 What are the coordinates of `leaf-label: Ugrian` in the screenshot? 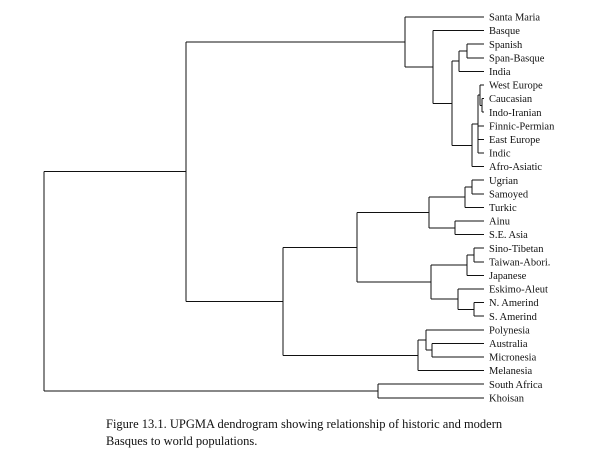 It's located at (504, 181).